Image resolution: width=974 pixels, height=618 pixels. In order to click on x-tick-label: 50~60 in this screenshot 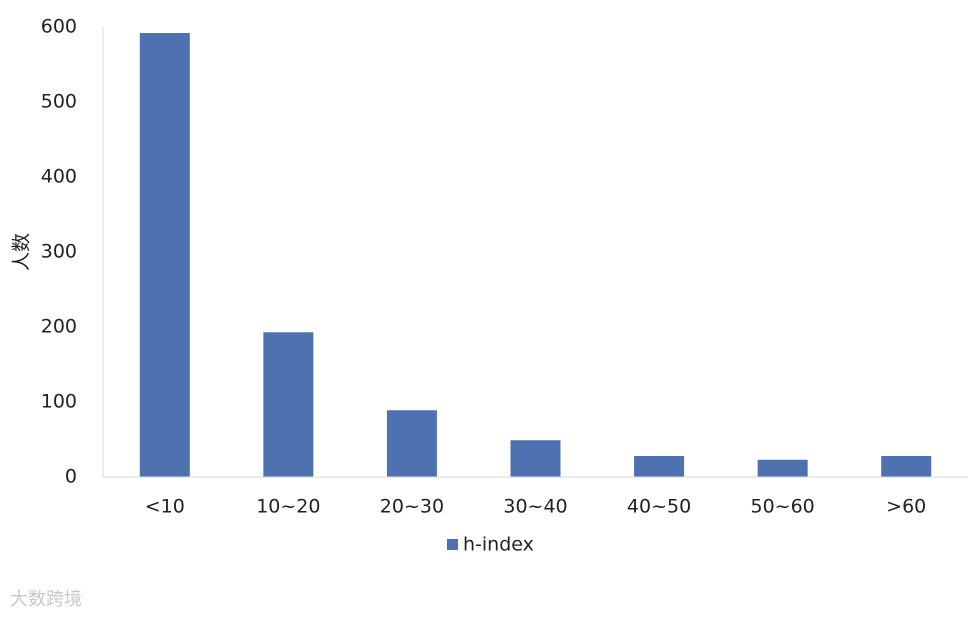, I will do `click(783, 507)`.